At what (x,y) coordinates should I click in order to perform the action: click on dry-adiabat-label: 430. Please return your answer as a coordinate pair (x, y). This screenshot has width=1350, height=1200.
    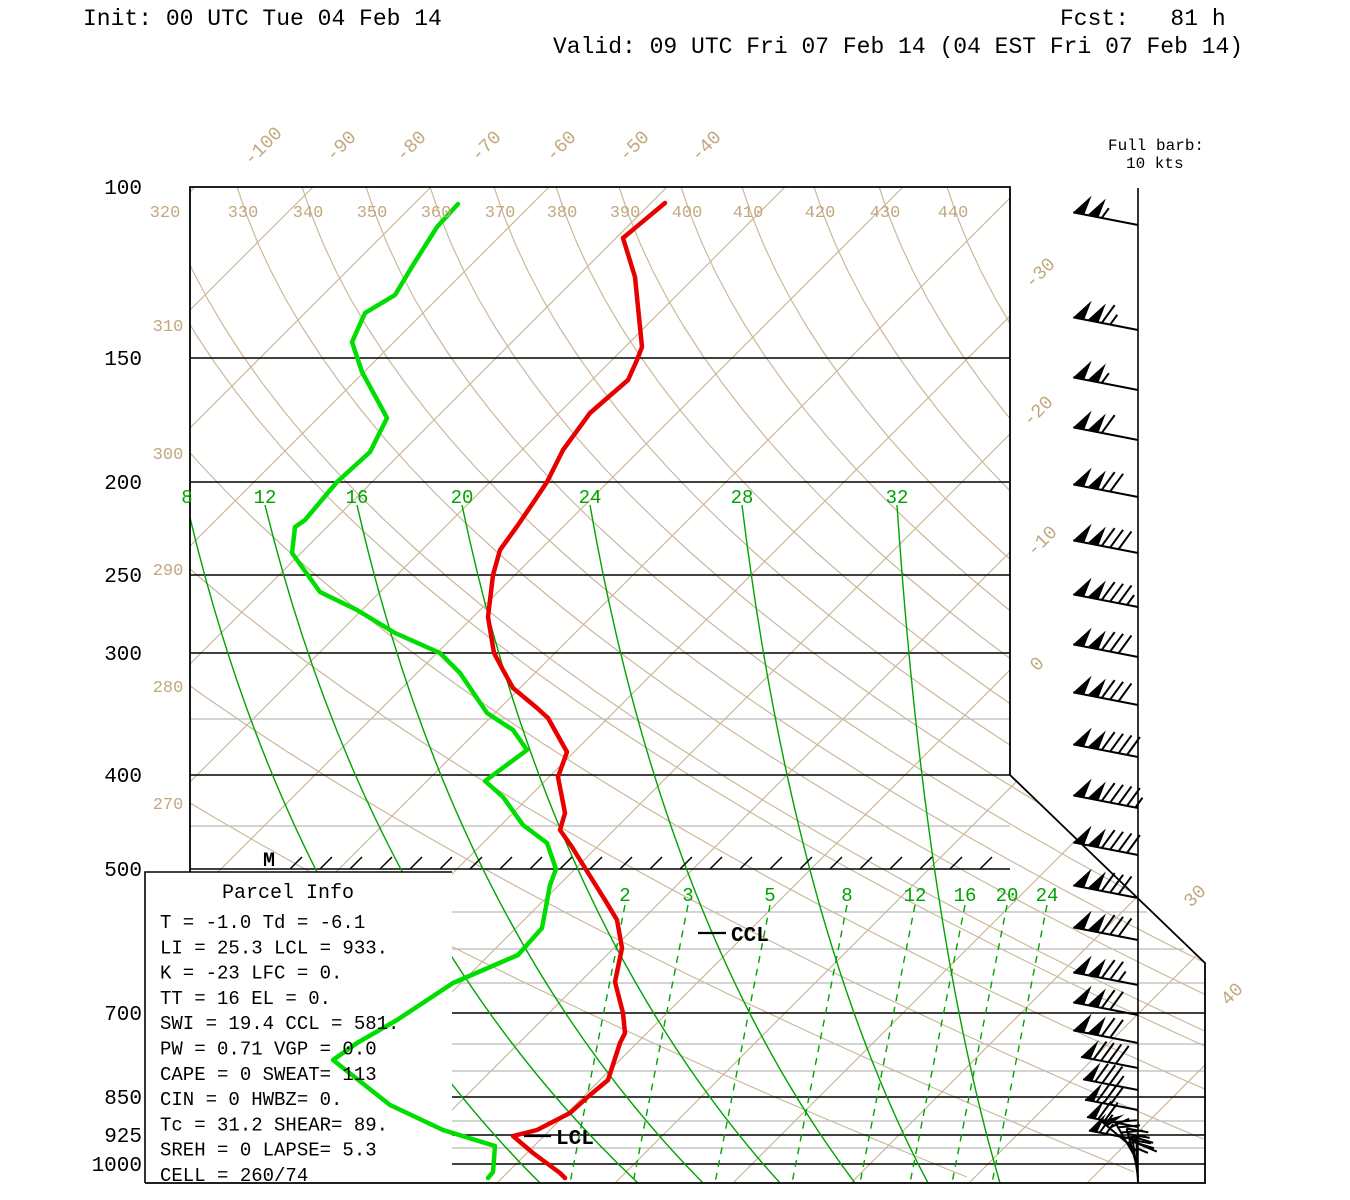
    Looking at the image, I should click on (885, 213).